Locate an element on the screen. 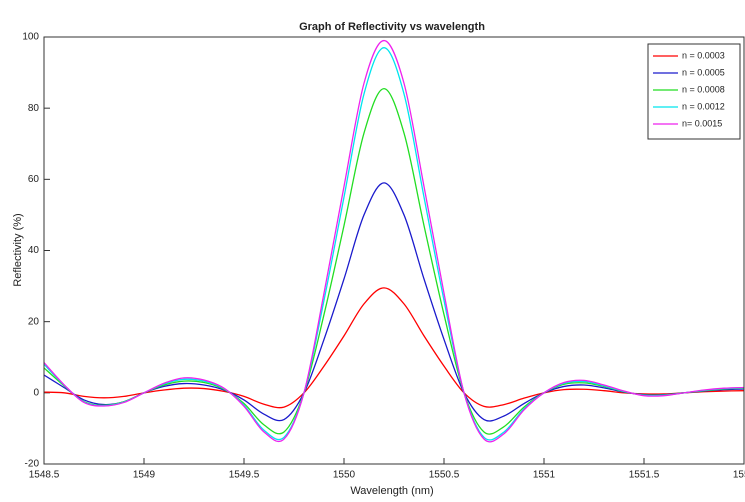 Image resolution: width=745 pixels, height=502 pixels. x-tick-label: 1551 is located at coordinates (544, 475).